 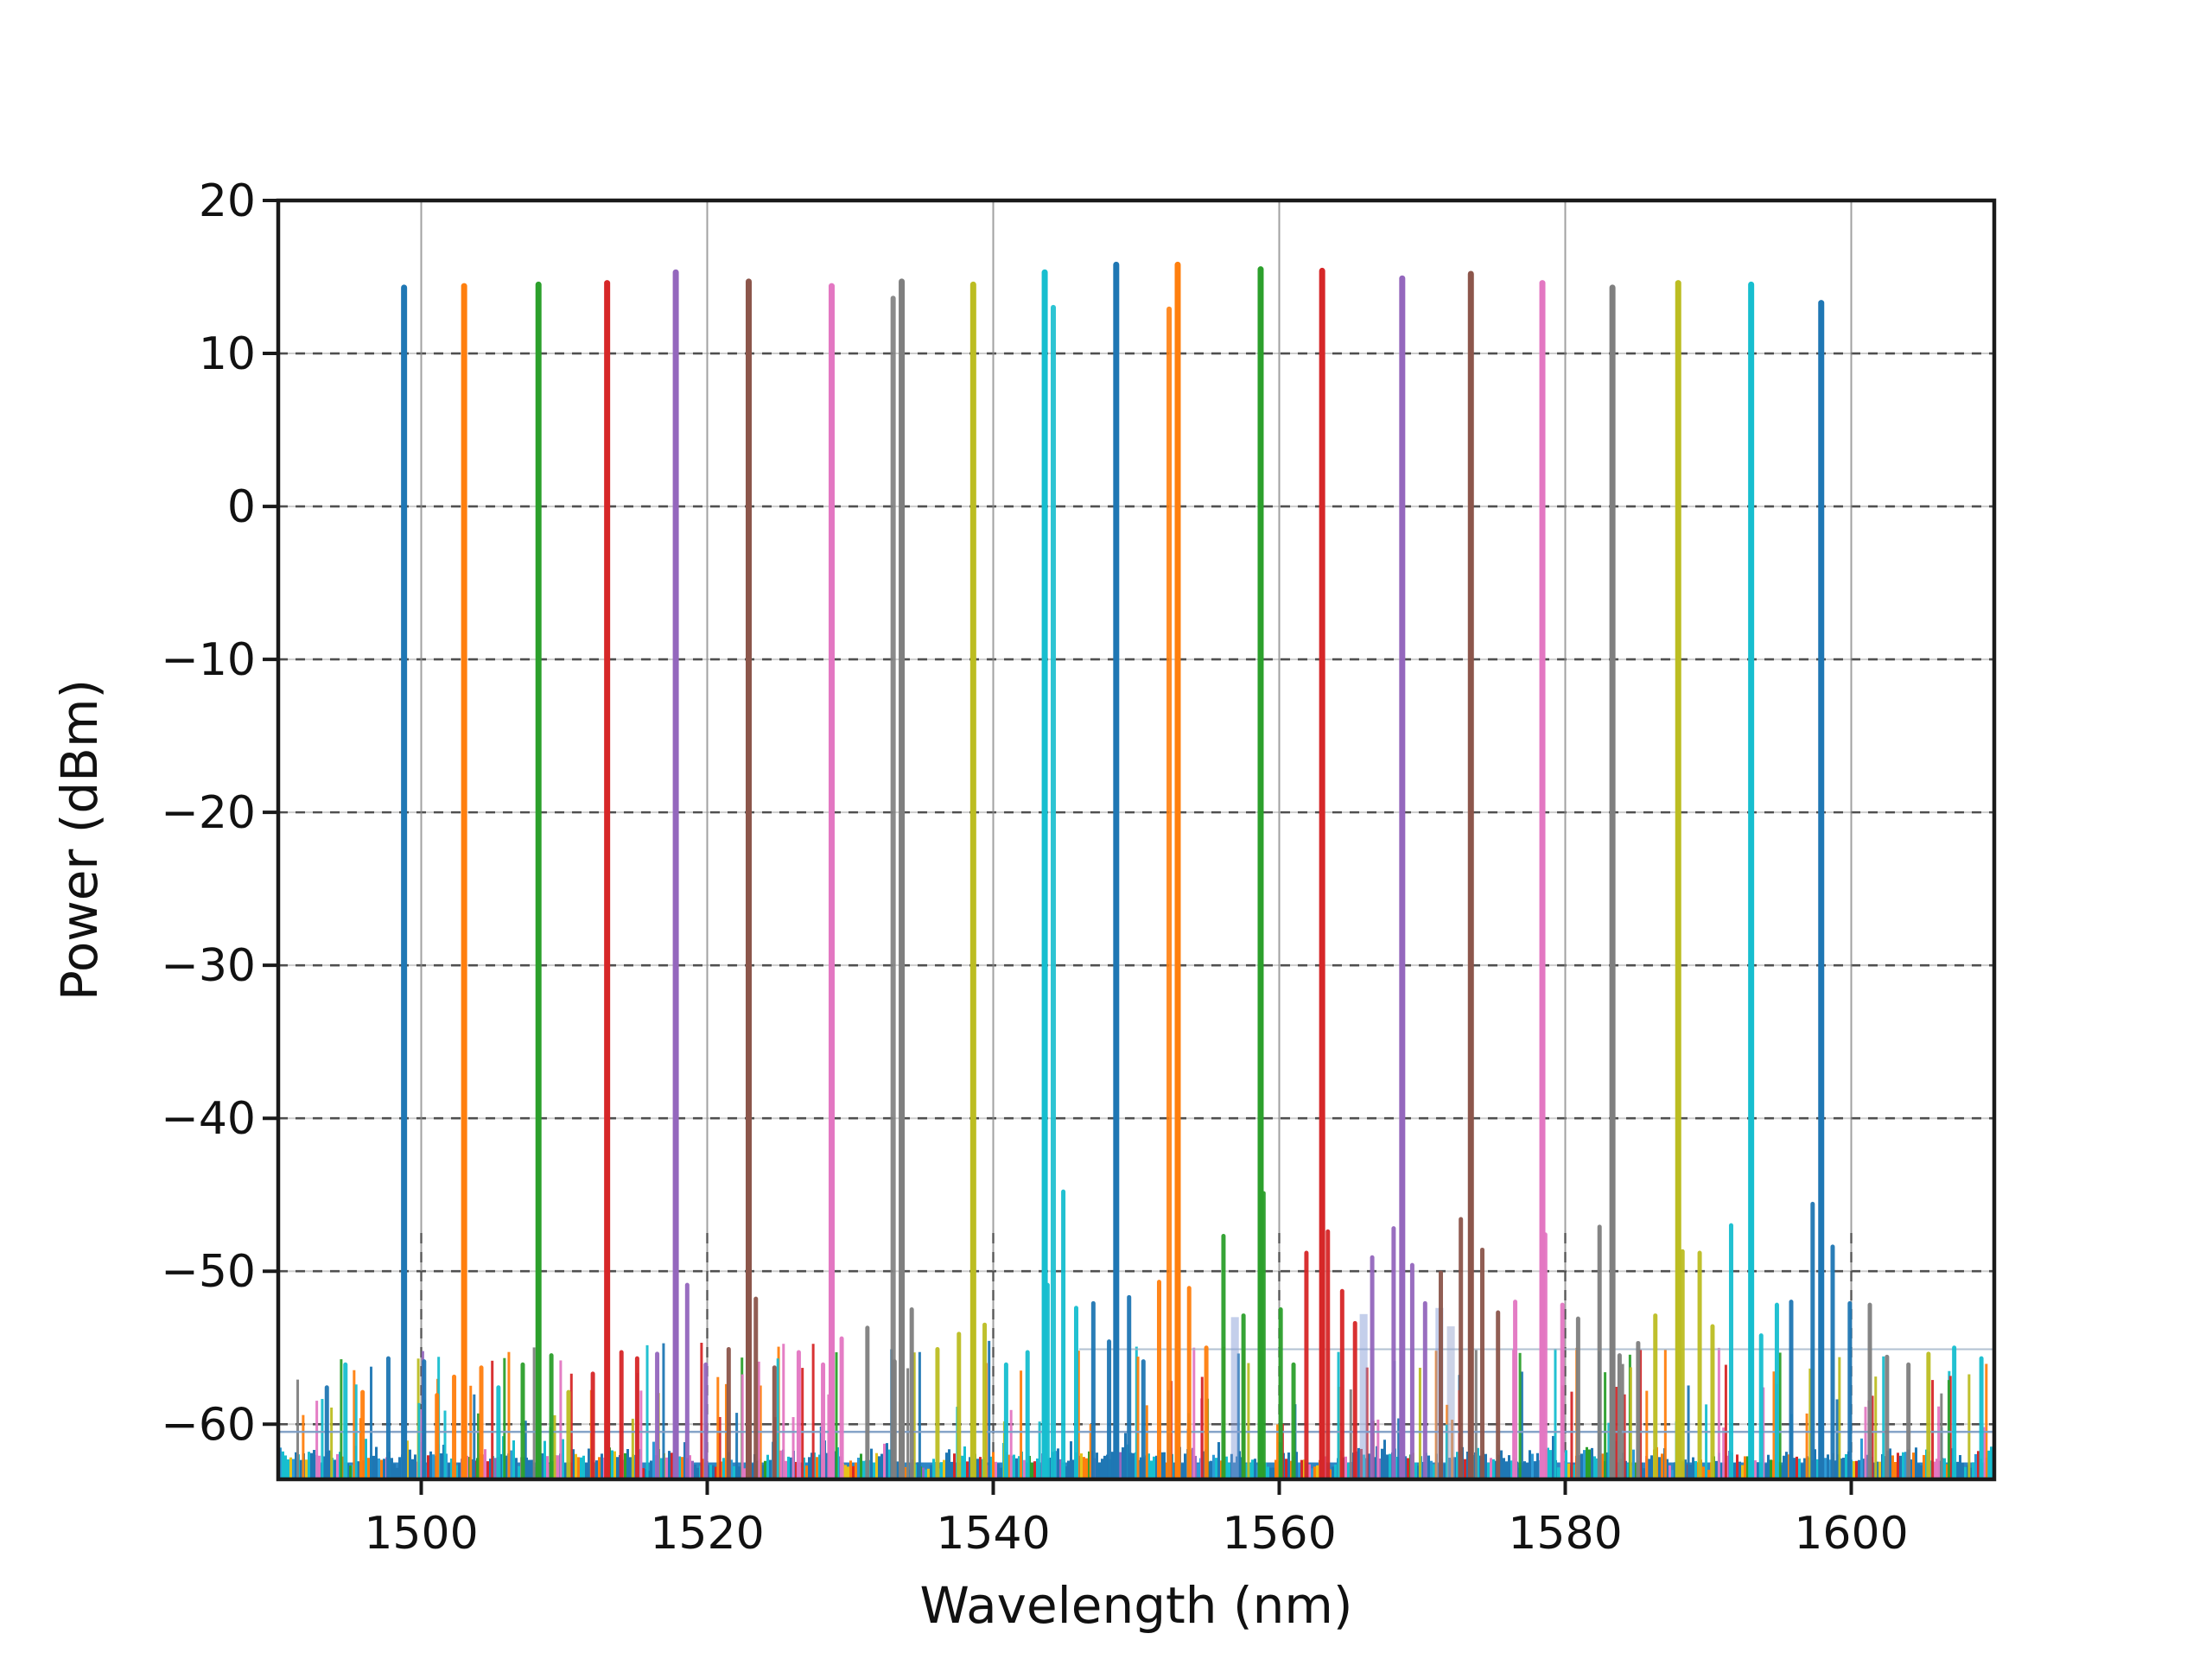 What do you see at coordinates (227, 354) in the screenshot?
I see `y-tick-label: 10` at bounding box center [227, 354].